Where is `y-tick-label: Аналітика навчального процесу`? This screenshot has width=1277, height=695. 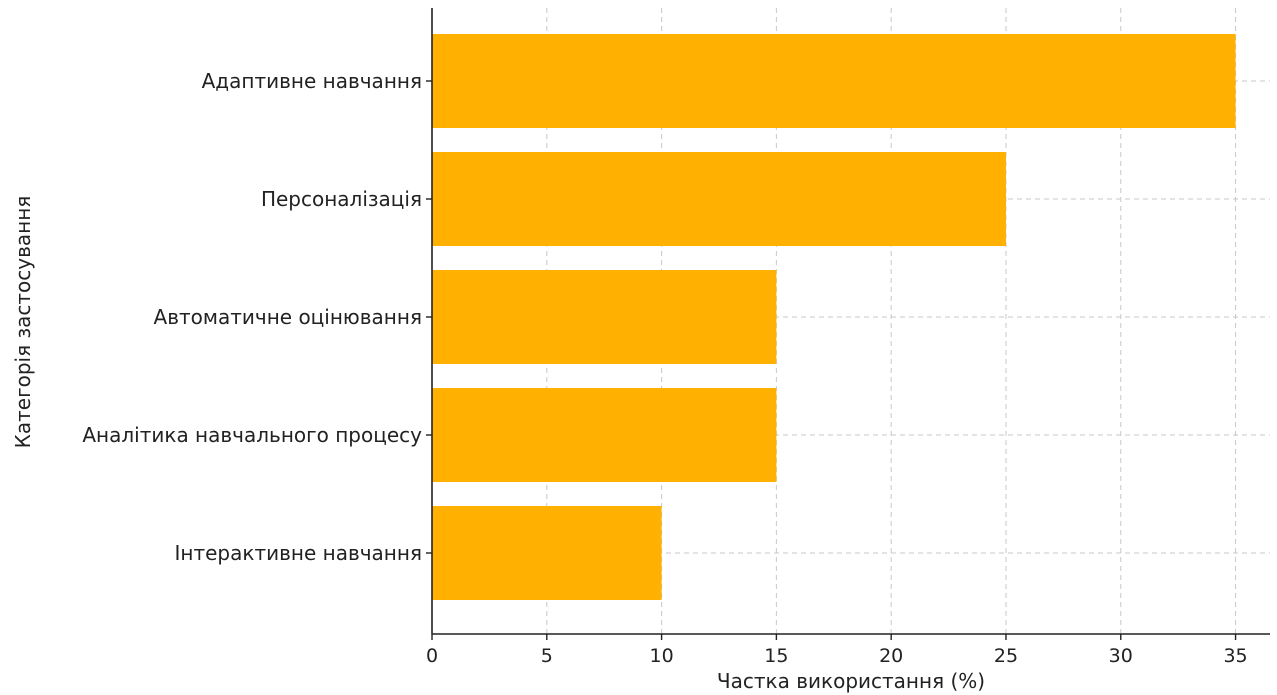 y-tick-label: Аналітика навчального процесу is located at coordinates (252, 435).